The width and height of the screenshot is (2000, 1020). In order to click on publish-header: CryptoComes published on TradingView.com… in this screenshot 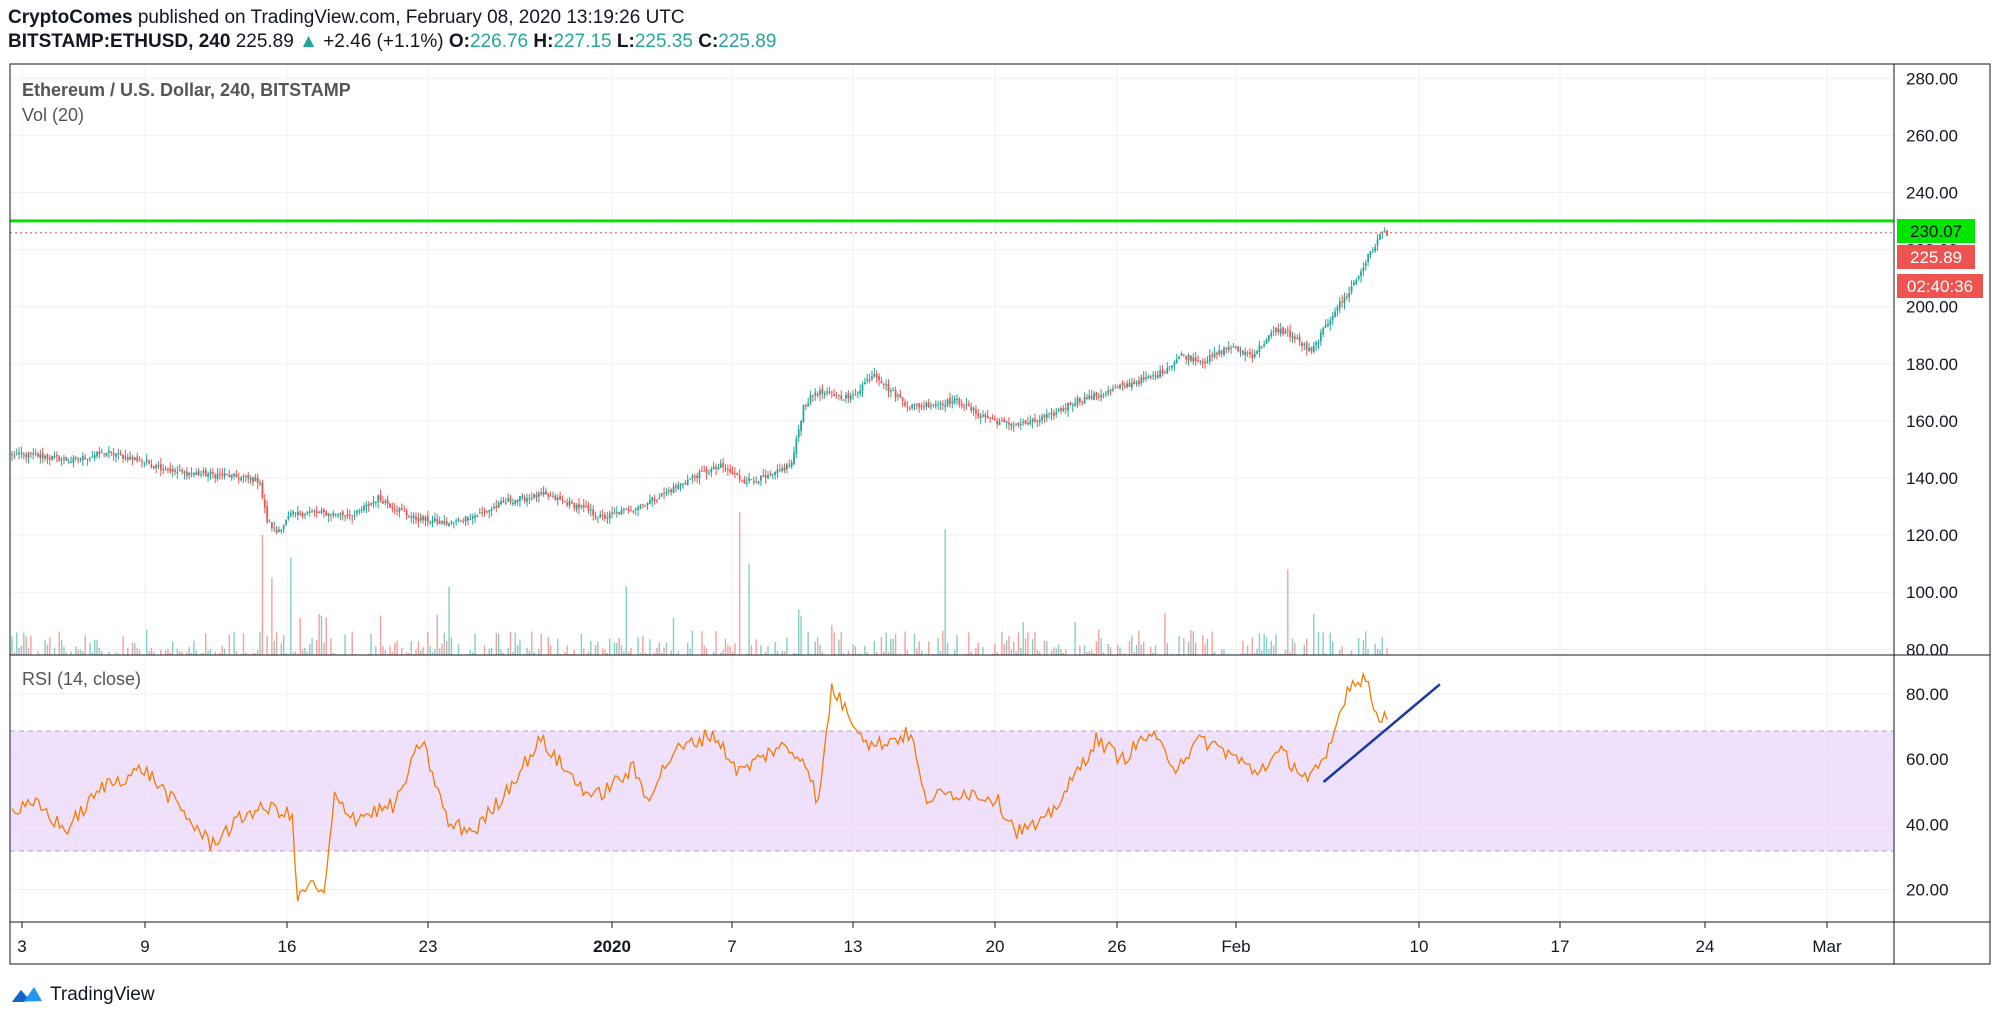, I will do `click(998, 30)`.